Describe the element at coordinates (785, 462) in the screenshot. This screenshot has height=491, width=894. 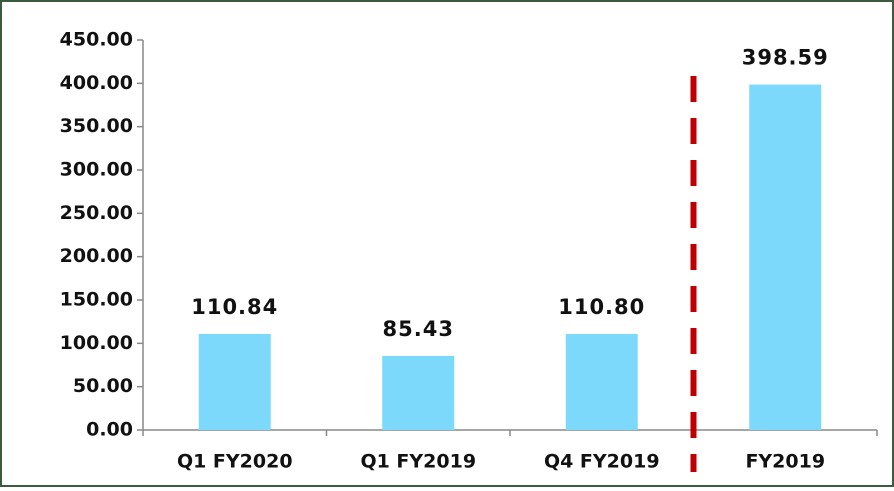
I see `x-tick-label: FY2019` at that location.